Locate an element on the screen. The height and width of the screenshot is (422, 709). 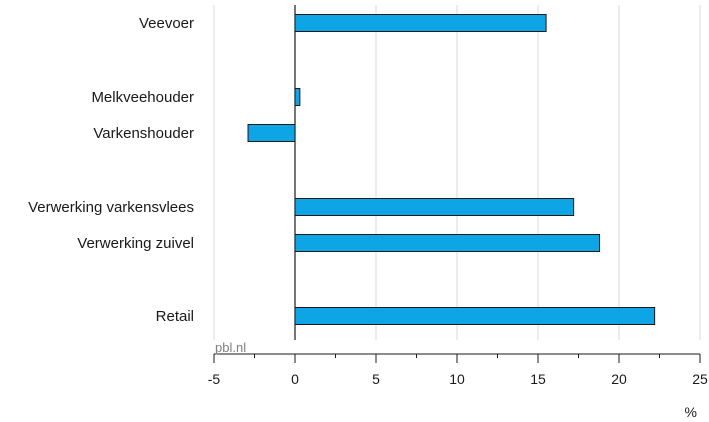
category-label: Melkveehouder is located at coordinates (142, 97).